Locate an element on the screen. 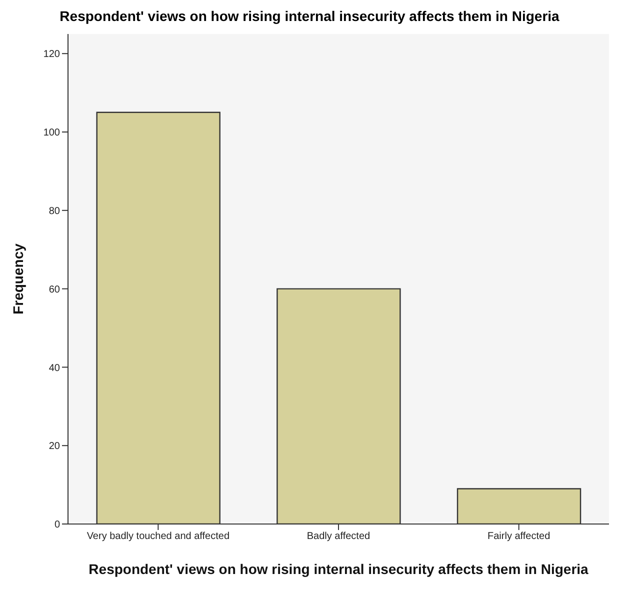 The image size is (619, 600). y-tick-label: 80 is located at coordinates (54, 211).